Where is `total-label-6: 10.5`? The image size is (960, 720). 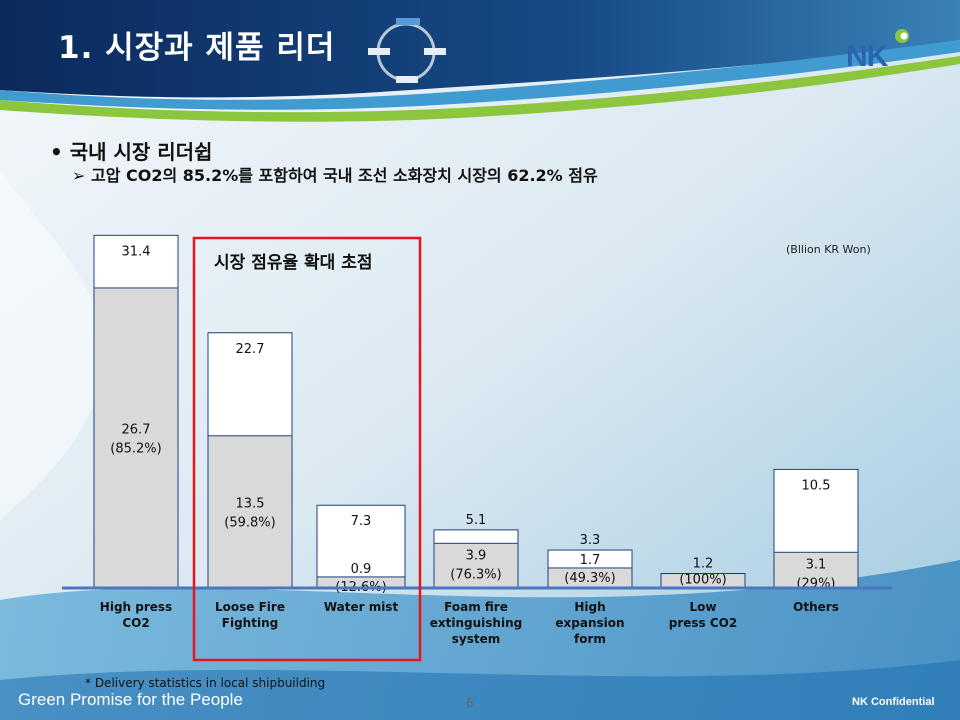
total-label-6: 10.5 is located at coordinates (816, 485).